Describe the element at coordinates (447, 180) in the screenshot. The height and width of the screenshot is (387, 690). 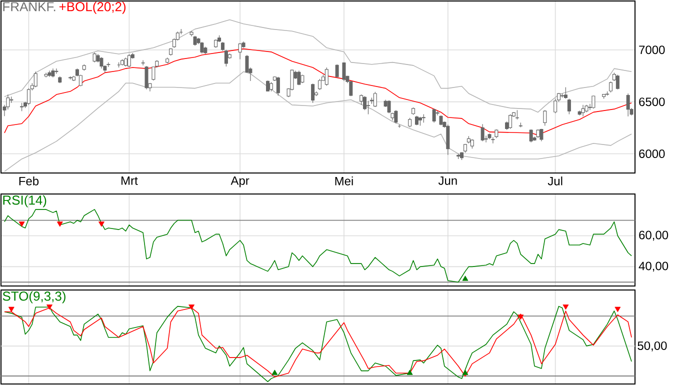
I see `x-tick-label: Jun` at that location.